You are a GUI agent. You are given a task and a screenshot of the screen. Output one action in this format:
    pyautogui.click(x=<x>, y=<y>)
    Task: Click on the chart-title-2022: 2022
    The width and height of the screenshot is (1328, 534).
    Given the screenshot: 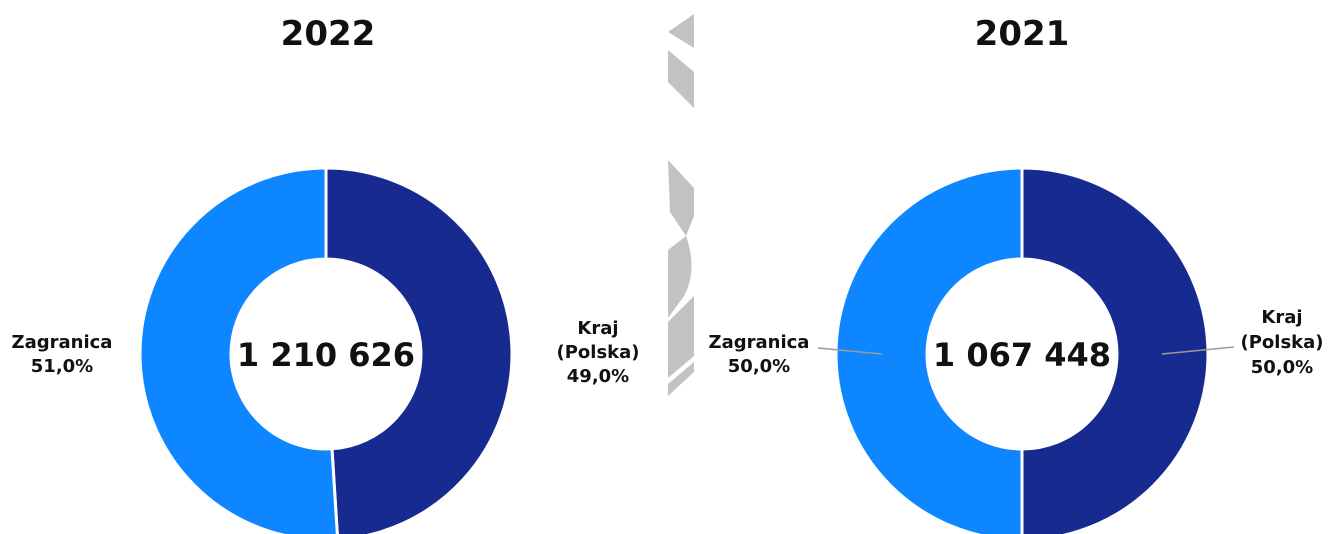 What is the action you would take?
    pyautogui.click(x=328, y=34)
    